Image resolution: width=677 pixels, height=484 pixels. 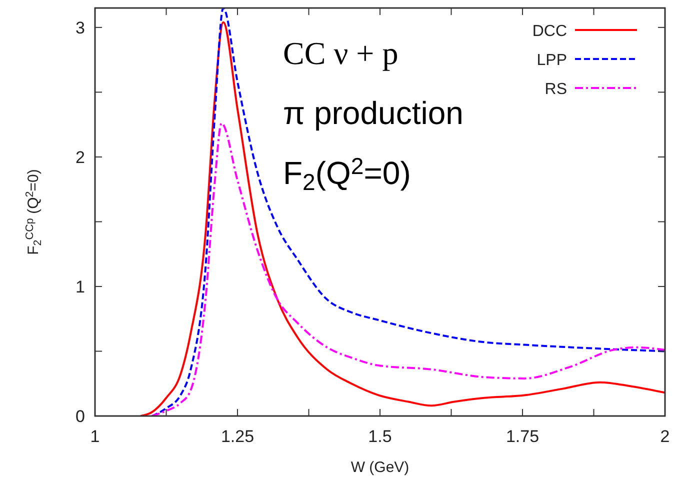 What do you see at coordinates (237, 436) in the screenshot?
I see `x-tick-label: 1.25` at bounding box center [237, 436].